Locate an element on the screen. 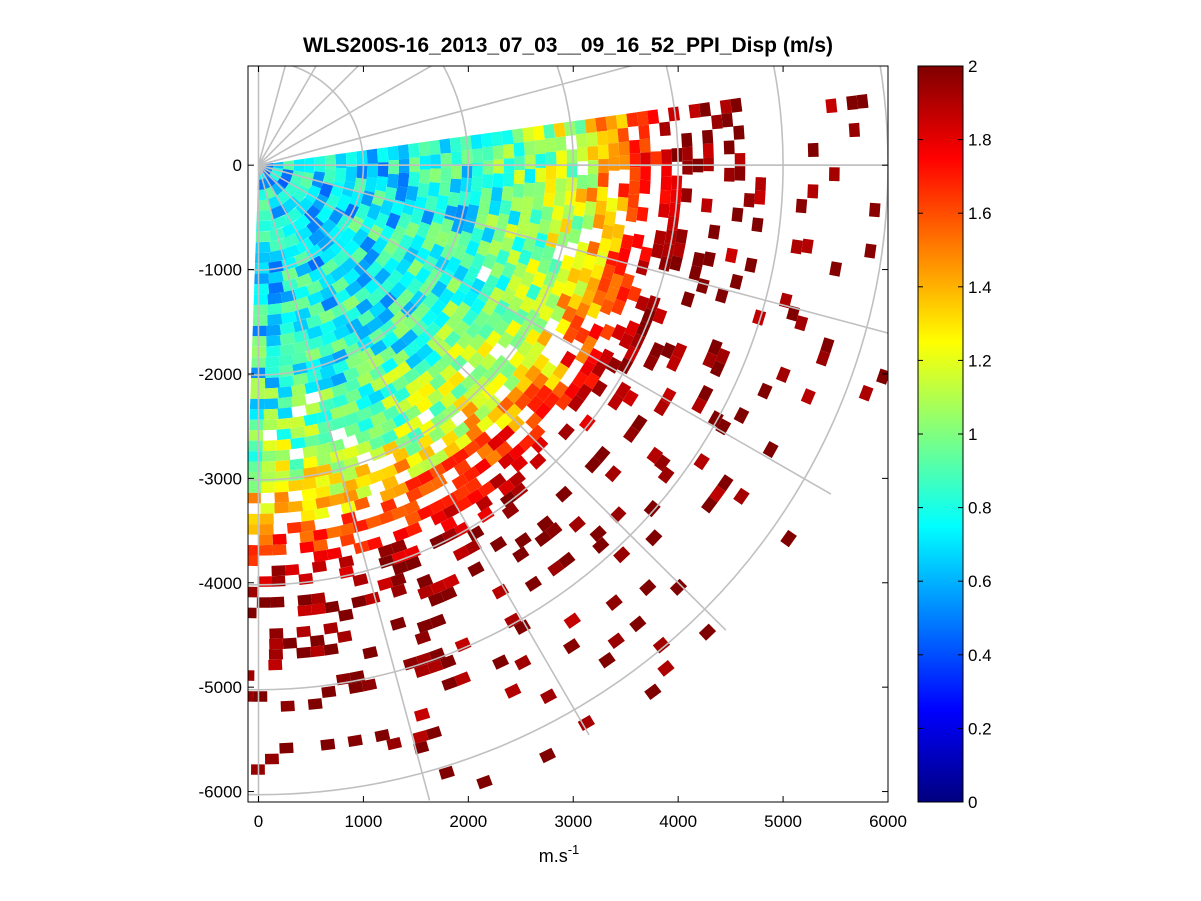  colorbar-tick-label: 0.4 is located at coordinates (980, 655).